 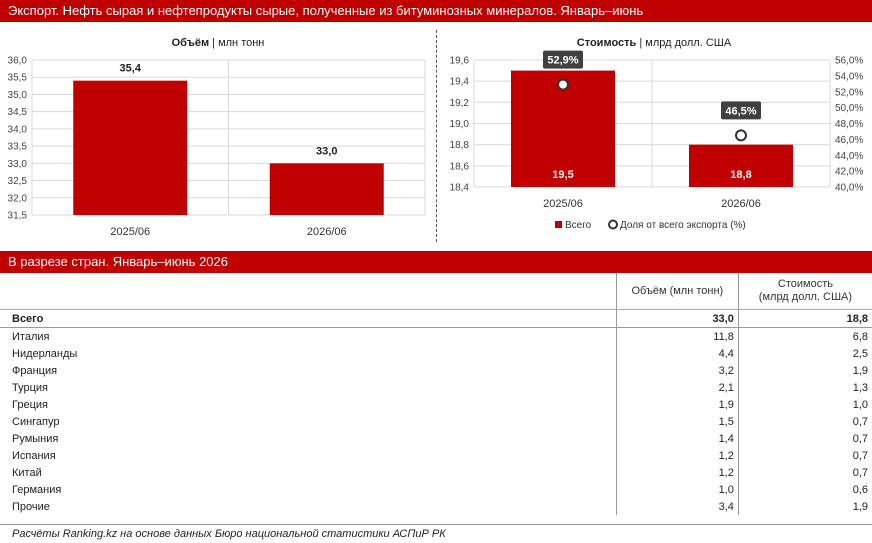 What do you see at coordinates (677, 438) in the screenshot?
I see `country-volume: 1,4` at bounding box center [677, 438].